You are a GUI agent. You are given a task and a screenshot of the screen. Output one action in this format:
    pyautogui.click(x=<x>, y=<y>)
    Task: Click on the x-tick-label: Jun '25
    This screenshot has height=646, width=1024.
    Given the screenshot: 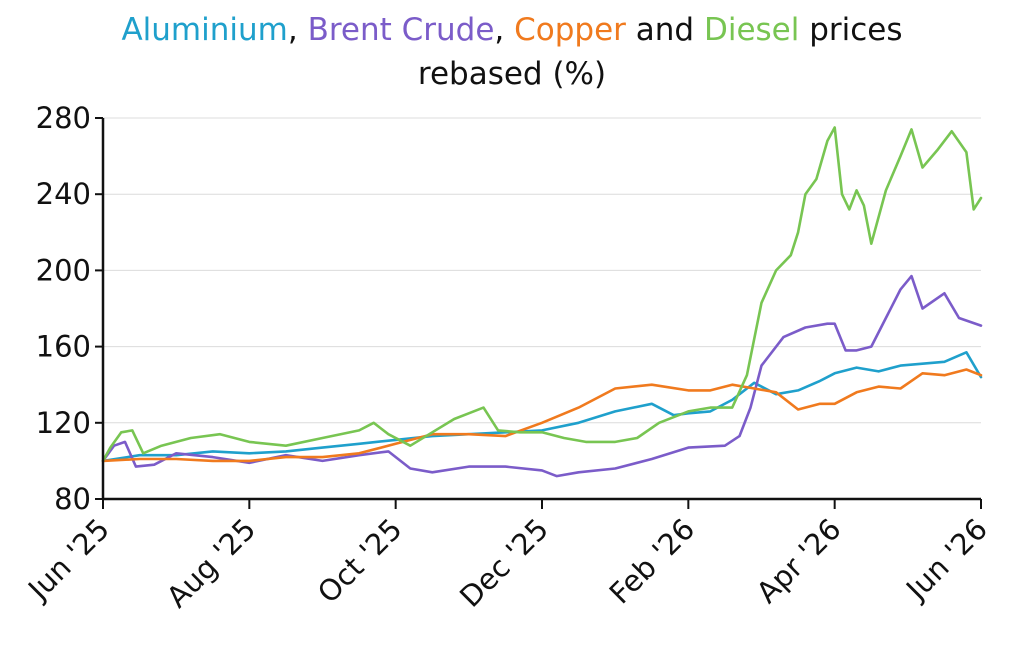 What is the action you would take?
    pyautogui.click(x=68, y=560)
    